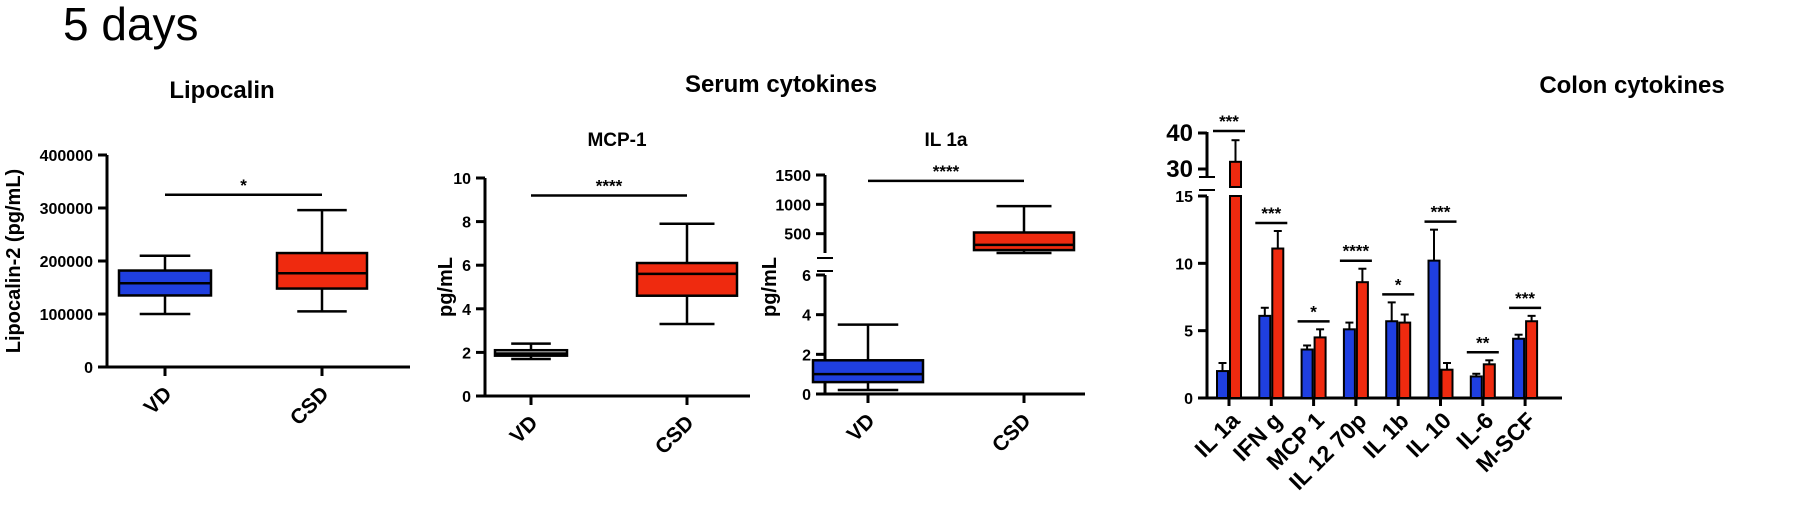  I want to click on il1a-upper-y-tick-label: 500, so click(797, 235).